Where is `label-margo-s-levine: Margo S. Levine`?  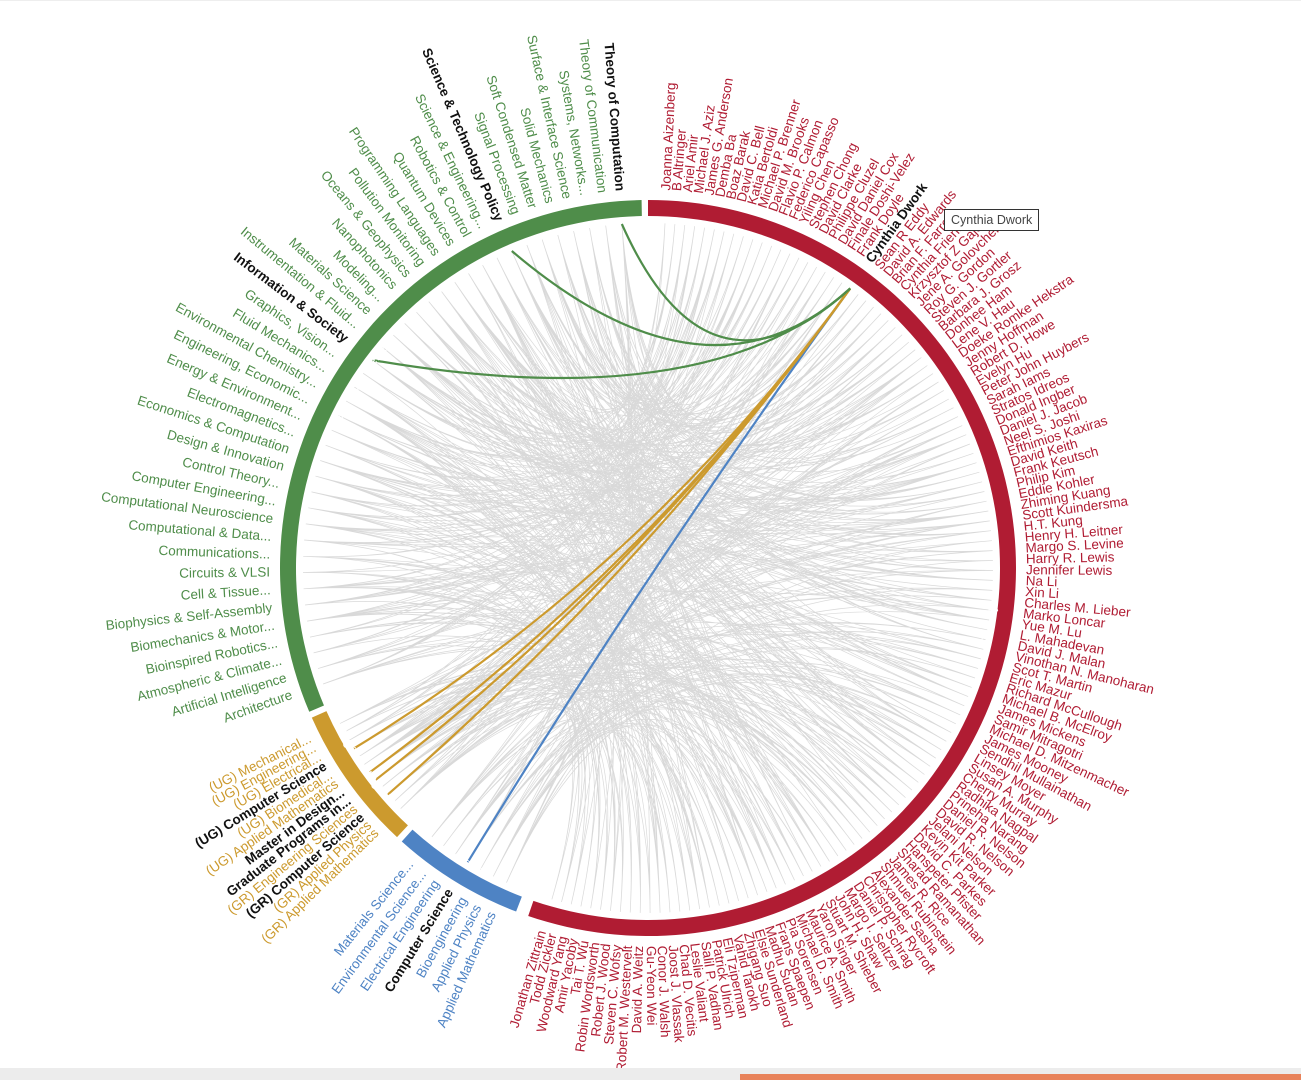 label-margo-s-levine: Margo S. Levine is located at coordinates (1074, 546).